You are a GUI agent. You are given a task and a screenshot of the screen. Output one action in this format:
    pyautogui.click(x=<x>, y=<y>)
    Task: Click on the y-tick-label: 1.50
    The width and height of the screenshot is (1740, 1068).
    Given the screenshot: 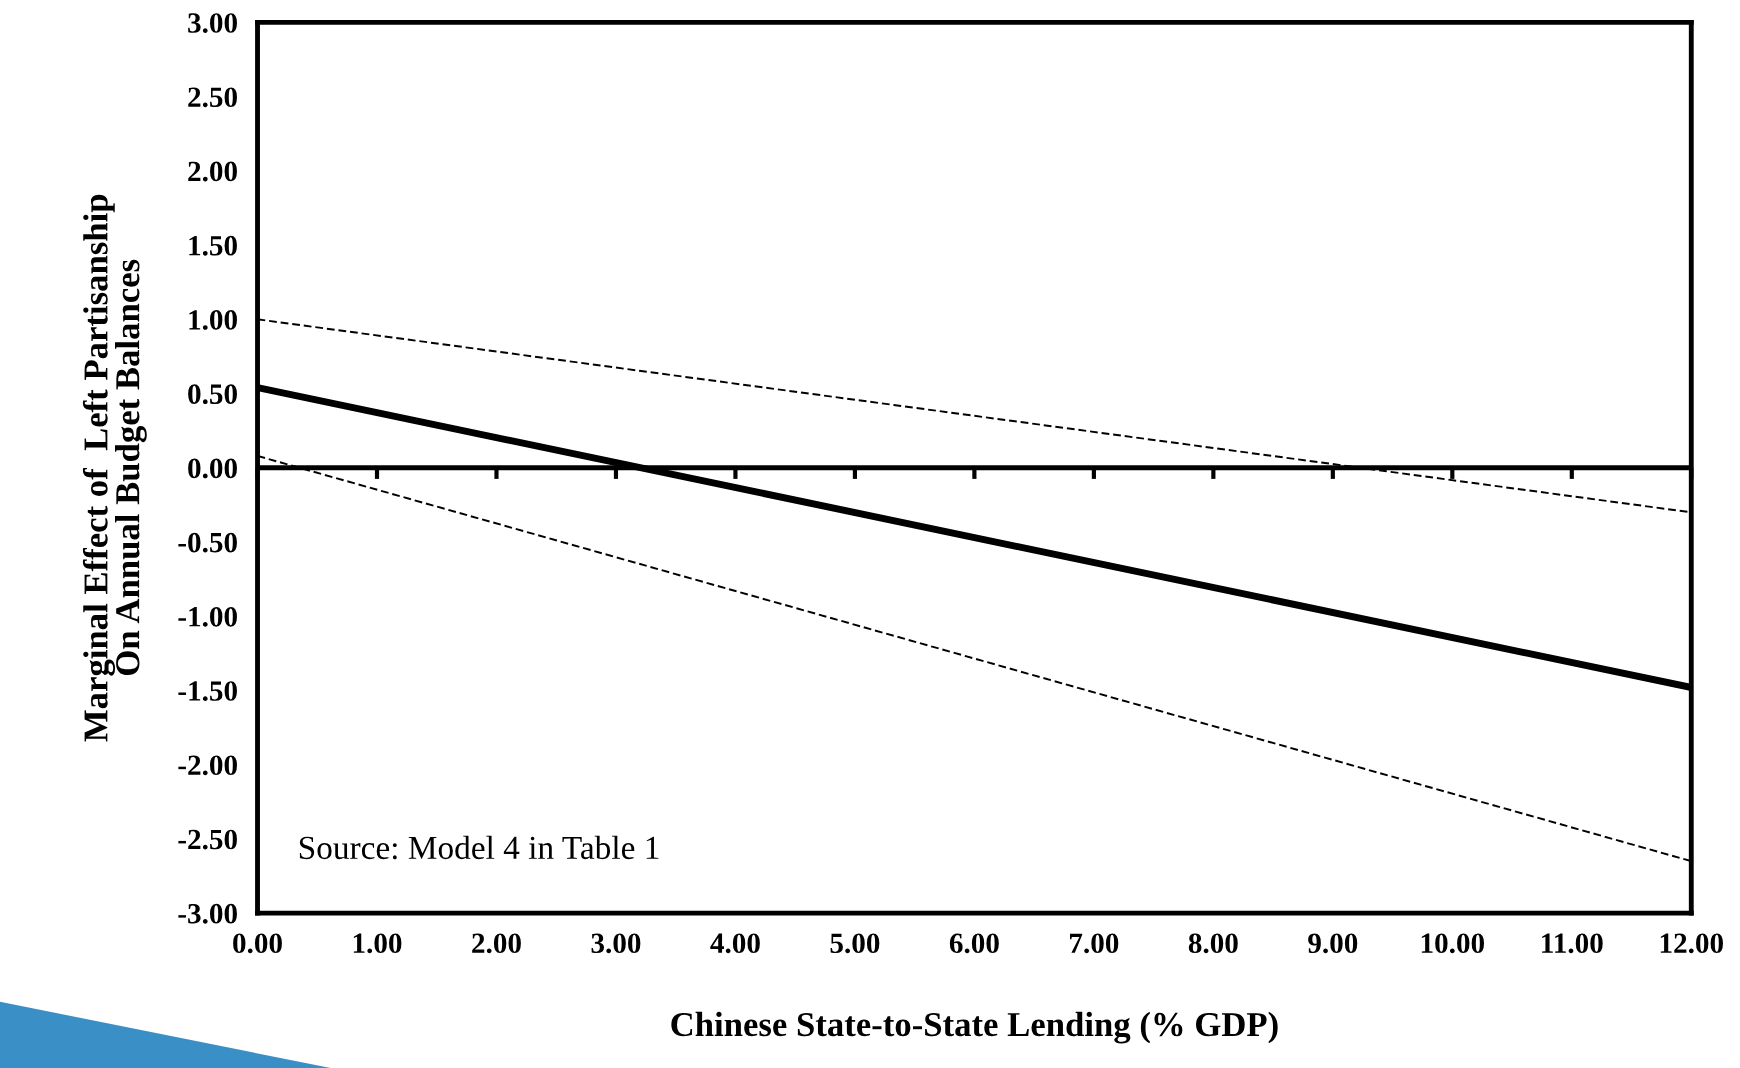 What is the action you would take?
    pyautogui.click(x=213, y=245)
    